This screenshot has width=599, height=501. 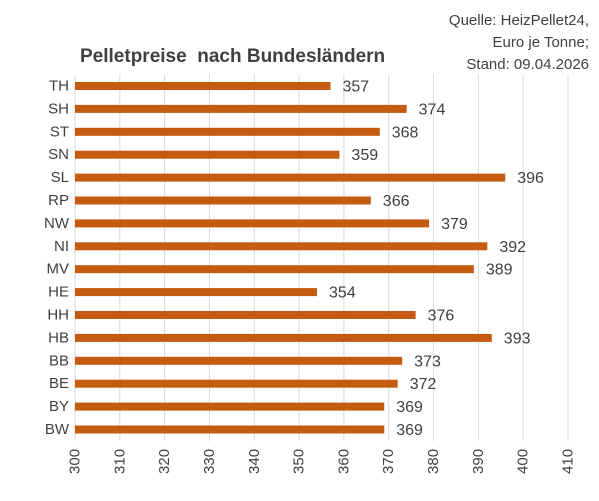 I want to click on data-label: 396, so click(x=530, y=178).